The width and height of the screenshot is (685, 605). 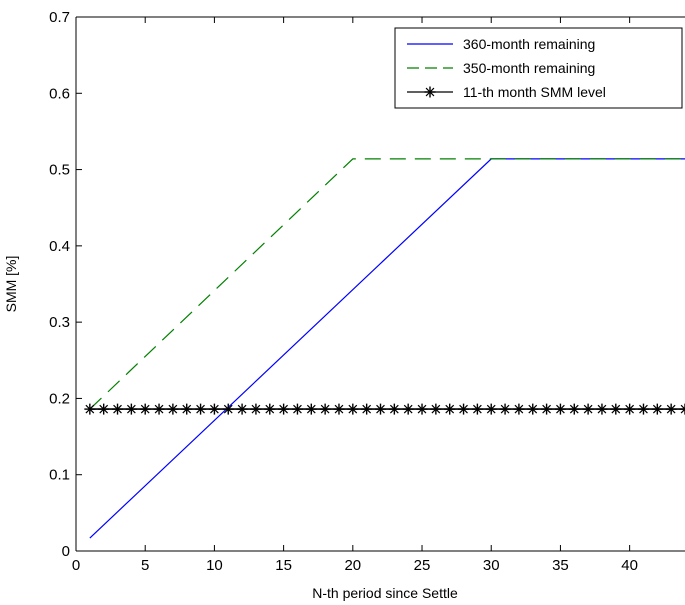 I want to click on y-tick-label: 0.2, so click(x=59, y=398).